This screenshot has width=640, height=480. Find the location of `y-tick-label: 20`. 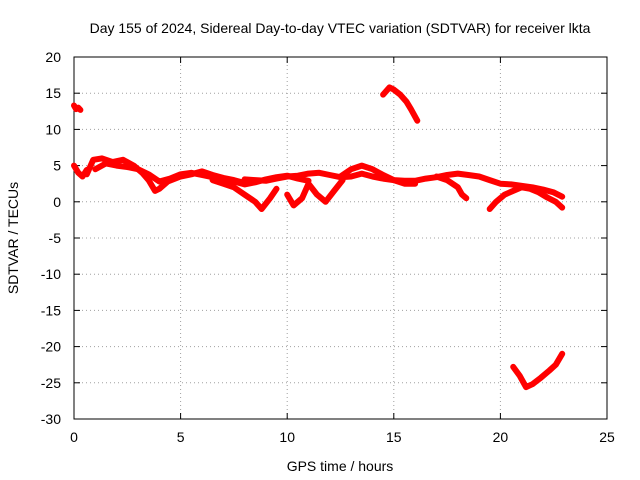

y-tick-label: 20 is located at coordinates (53, 57).